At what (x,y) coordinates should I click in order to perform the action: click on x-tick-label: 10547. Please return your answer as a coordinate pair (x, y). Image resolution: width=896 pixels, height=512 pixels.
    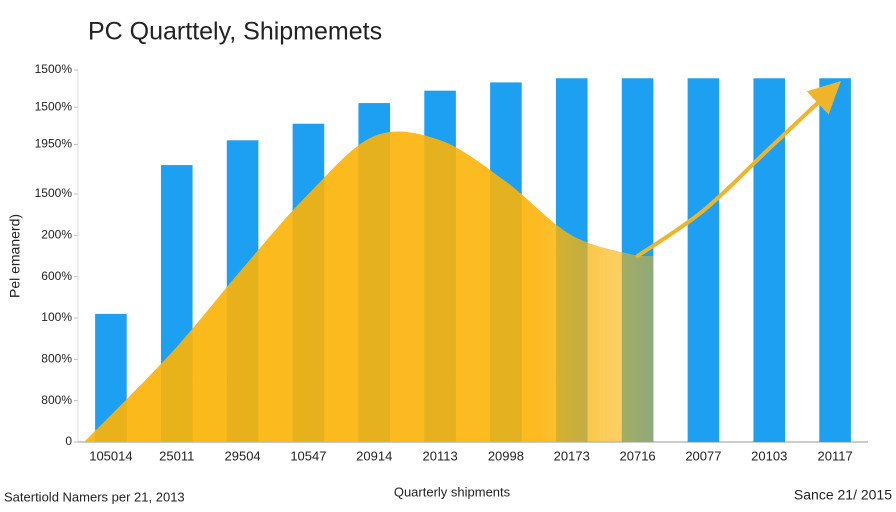
    Looking at the image, I should click on (308, 455).